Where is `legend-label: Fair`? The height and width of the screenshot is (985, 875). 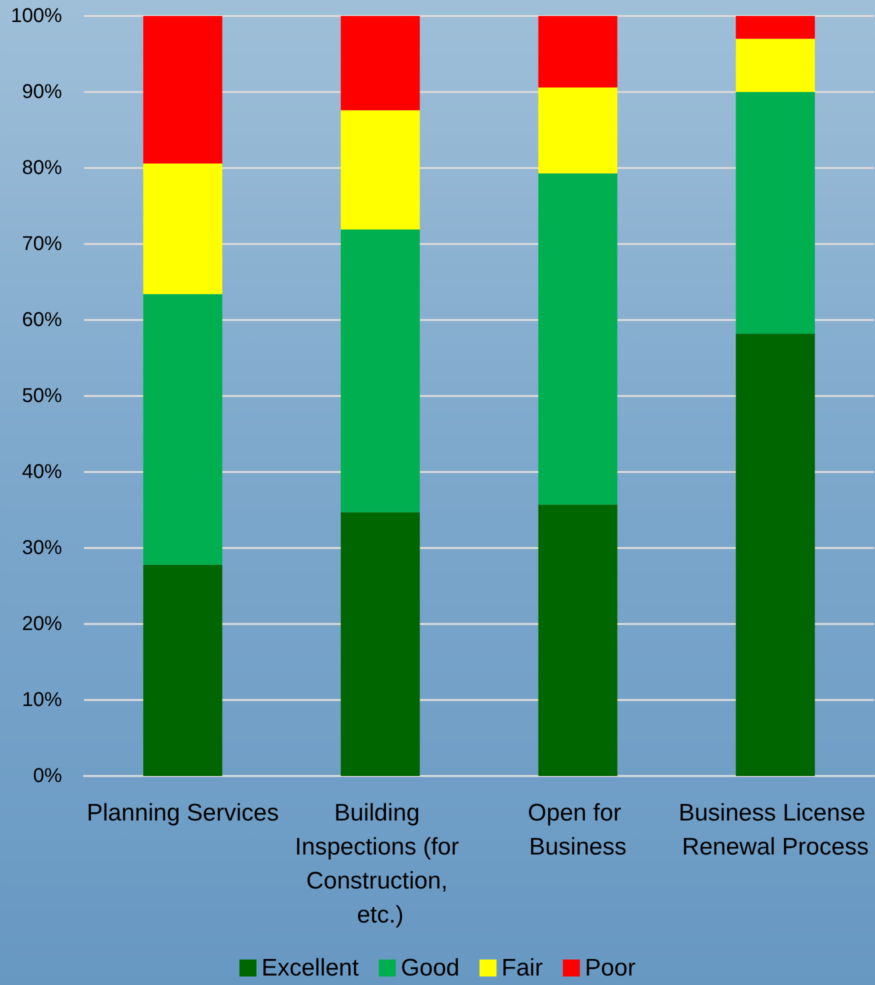
legend-label: Fair is located at coordinates (522, 968).